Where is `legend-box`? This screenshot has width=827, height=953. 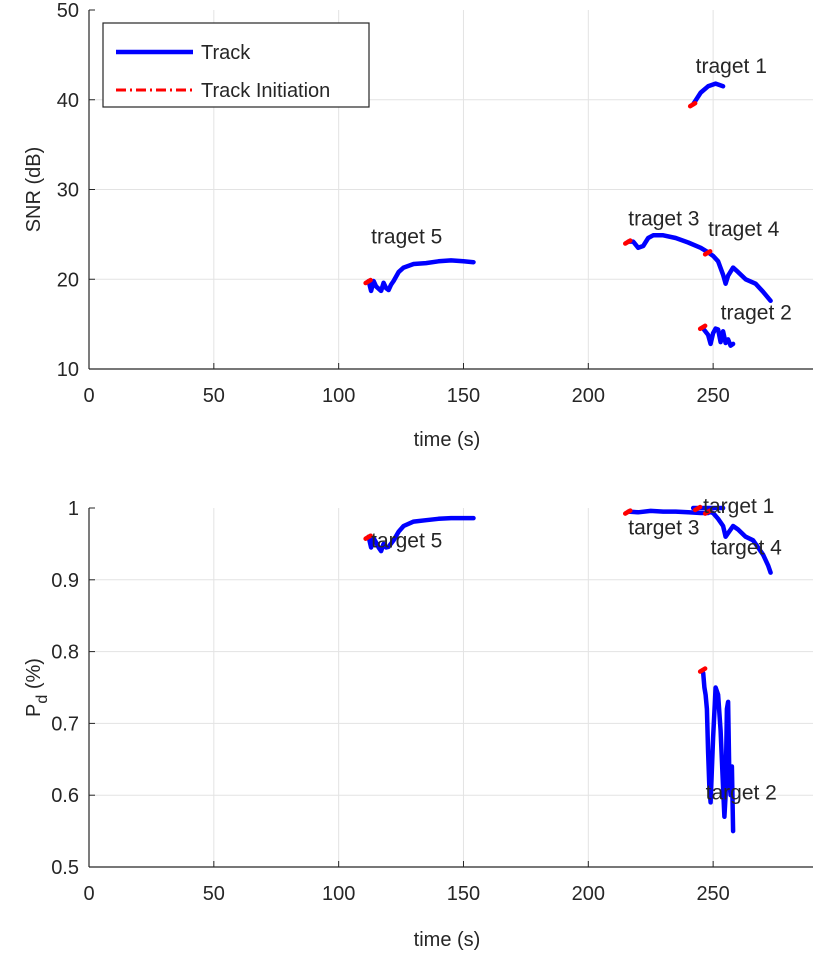 legend-box is located at coordinates (236, 65).